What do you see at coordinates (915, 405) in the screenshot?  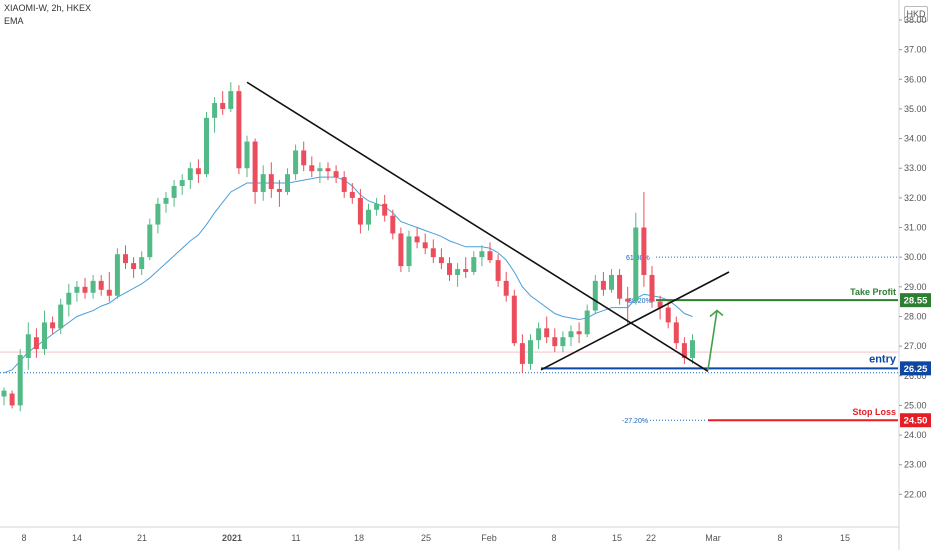 I see `price-tick-label: 25.00` at bounding box center [915, 405].